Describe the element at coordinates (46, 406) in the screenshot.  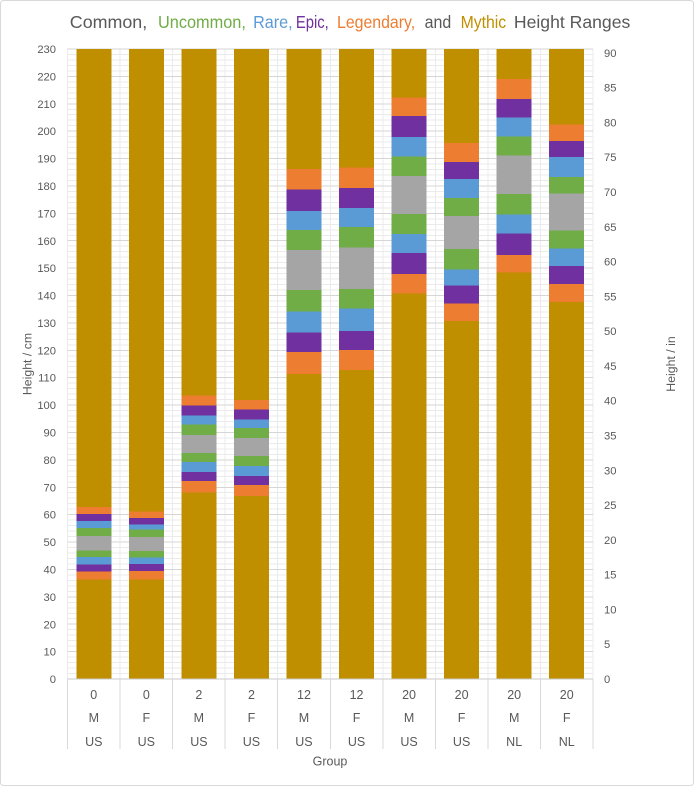
I see `svg-text: 100` at that location.